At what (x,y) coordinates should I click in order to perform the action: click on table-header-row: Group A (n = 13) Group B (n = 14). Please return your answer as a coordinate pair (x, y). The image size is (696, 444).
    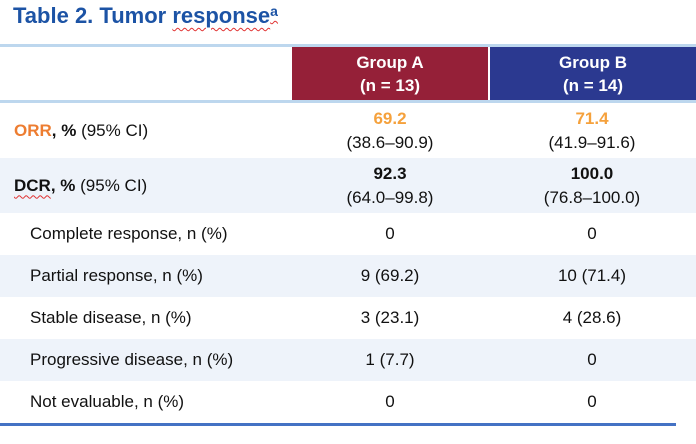
    Looking at the image, I should click on (348, 75).